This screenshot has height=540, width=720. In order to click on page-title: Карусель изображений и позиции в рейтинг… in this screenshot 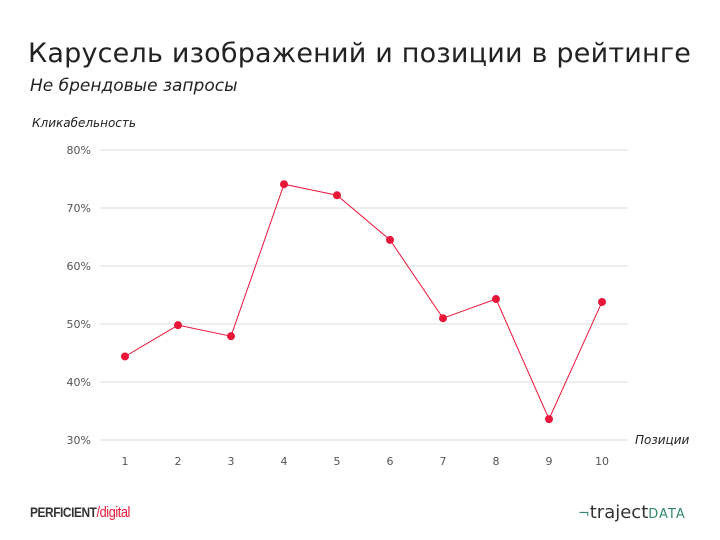, I will do `click(360, 53)`.